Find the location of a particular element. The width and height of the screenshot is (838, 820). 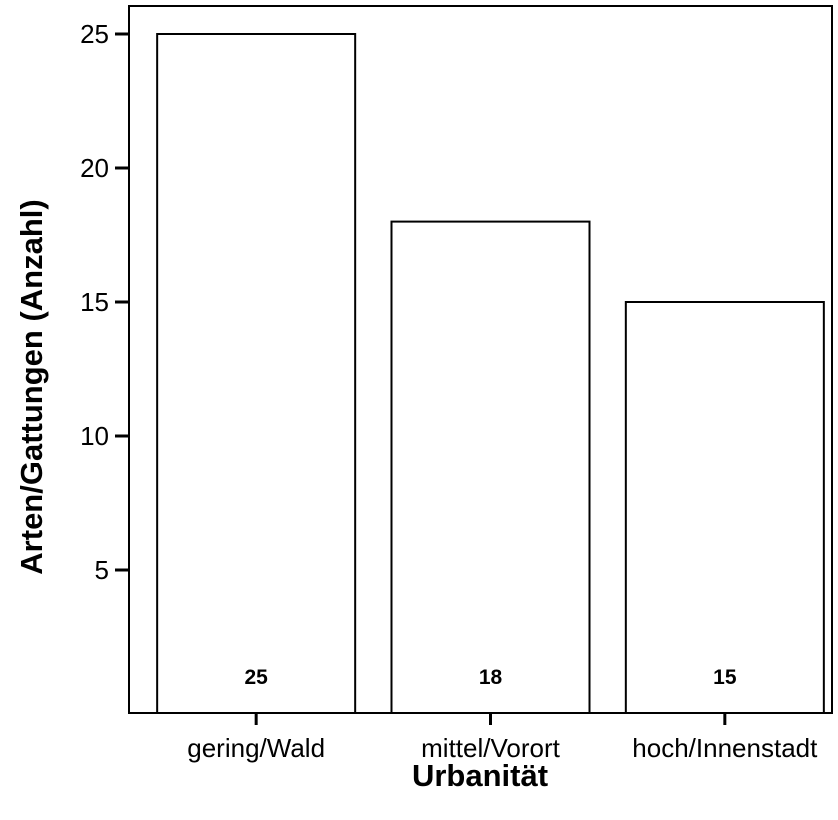

y-tick-label: 20 is located at coordinates (94, 168).